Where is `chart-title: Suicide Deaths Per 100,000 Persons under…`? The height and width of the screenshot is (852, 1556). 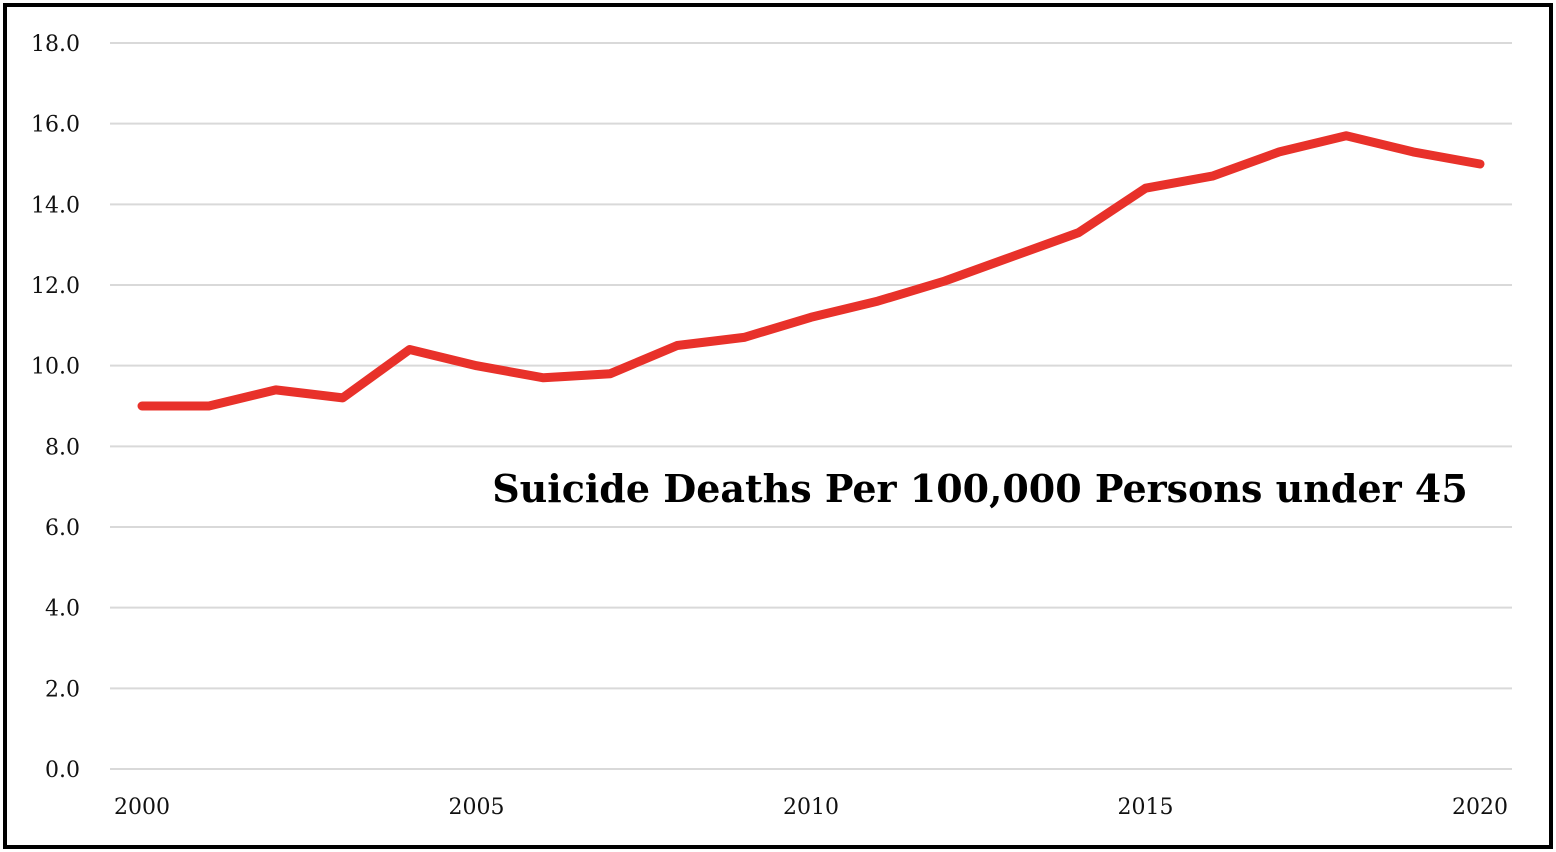 chart-title: Suicide Deaths Per 100,000 Persons under… is located at coordinates (980, 488).